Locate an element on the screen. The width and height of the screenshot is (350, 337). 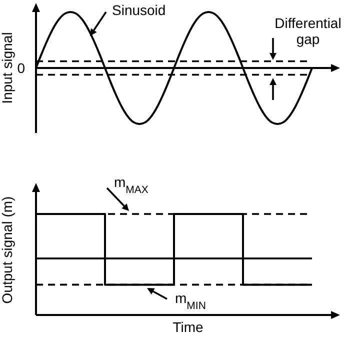
annotation: Sinusoid is located at coordinates (139, 10).